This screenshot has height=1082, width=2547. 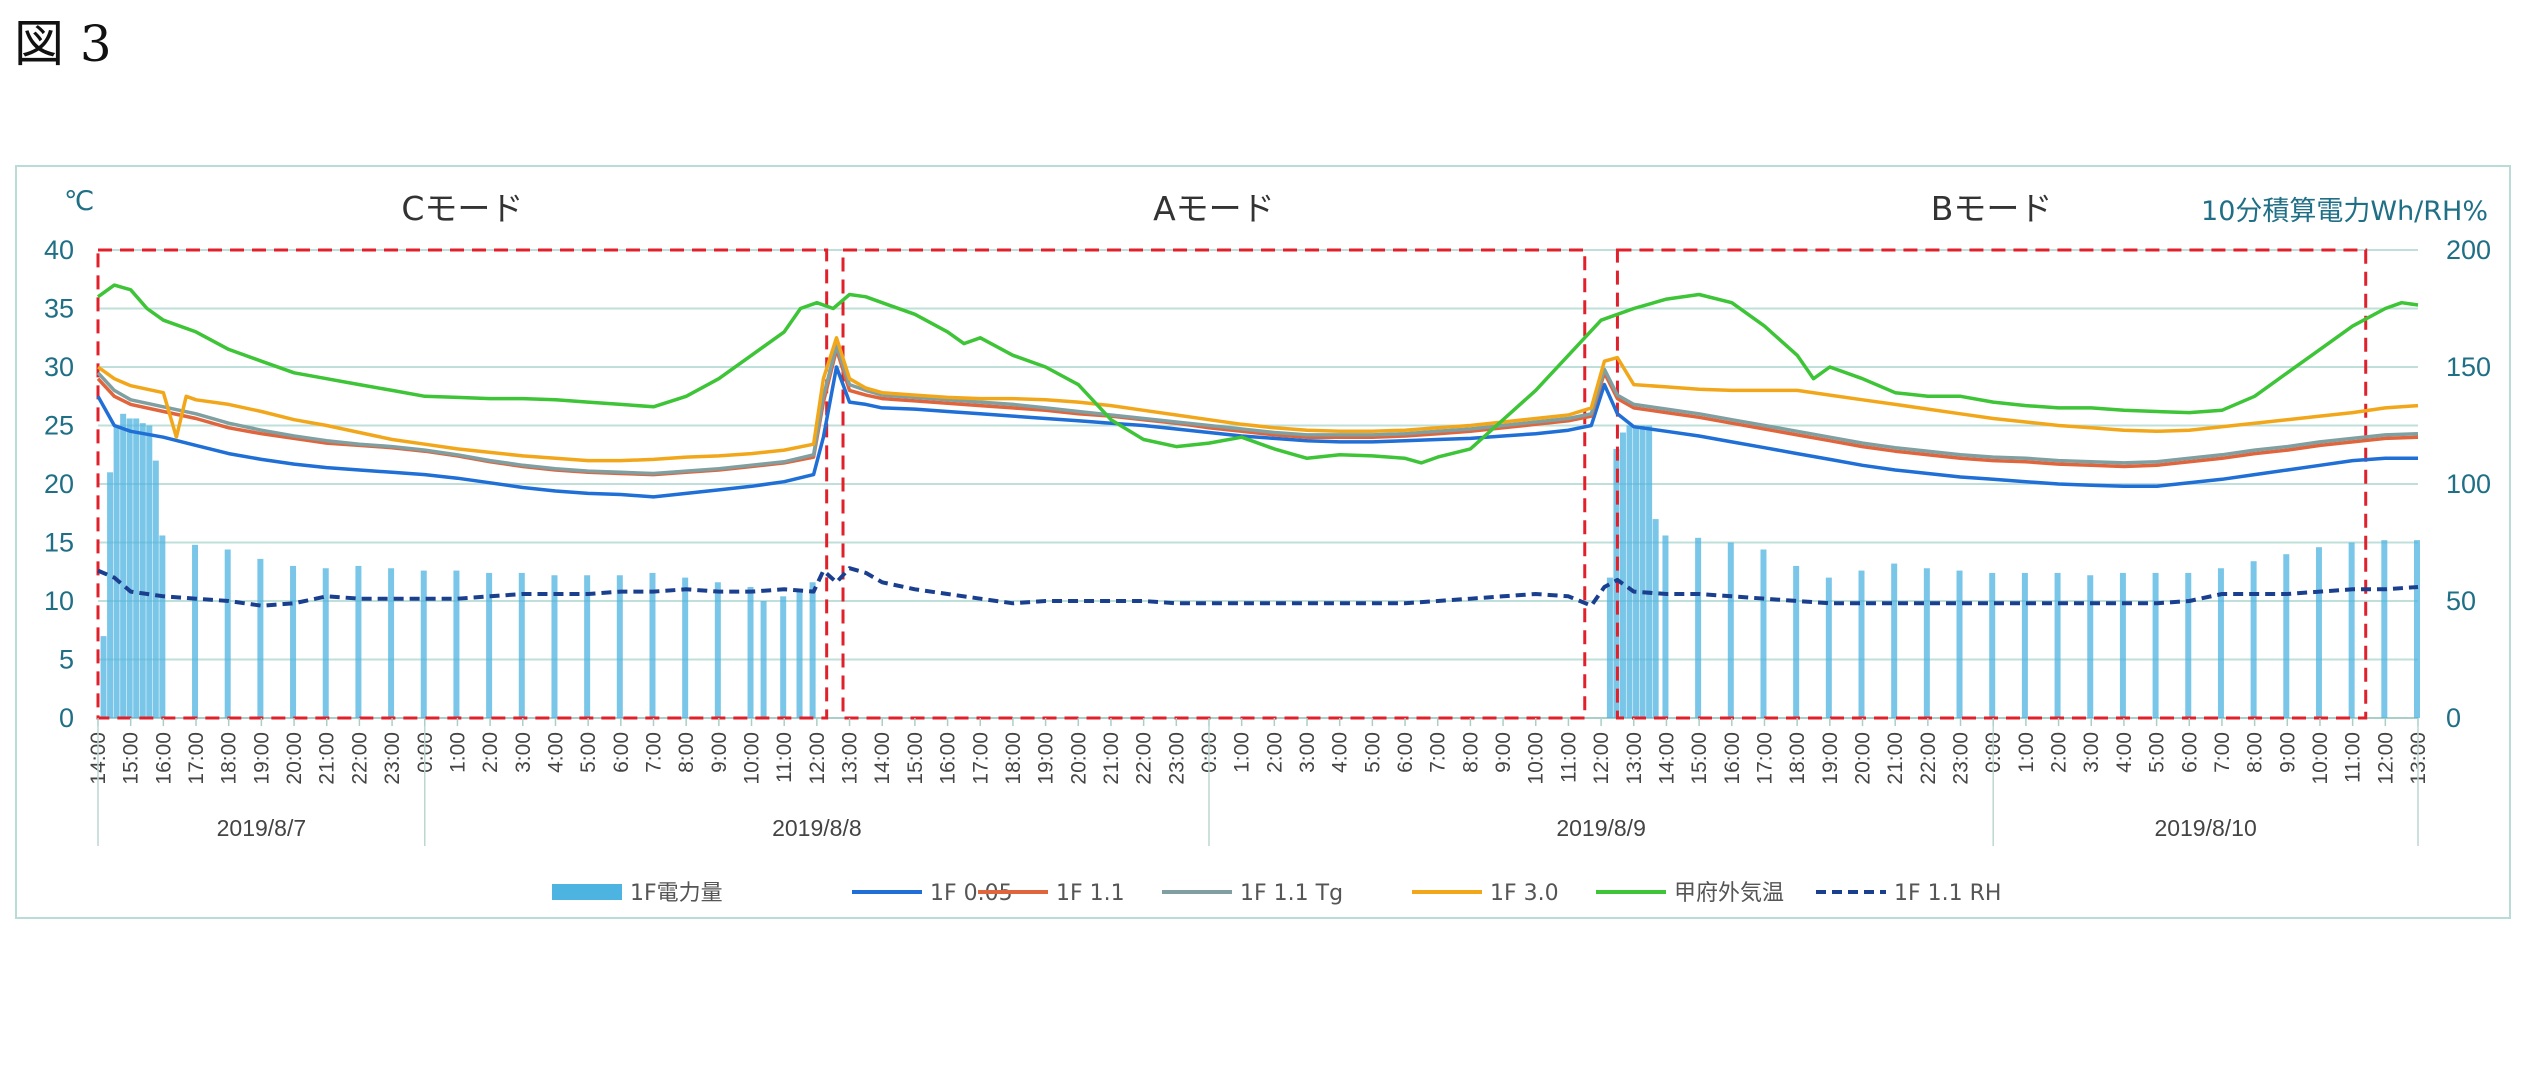 What do you see at coordinates (462, 208) in the screenshot?
I see `mode-label: Cモード` at bounding box center [462, 208].